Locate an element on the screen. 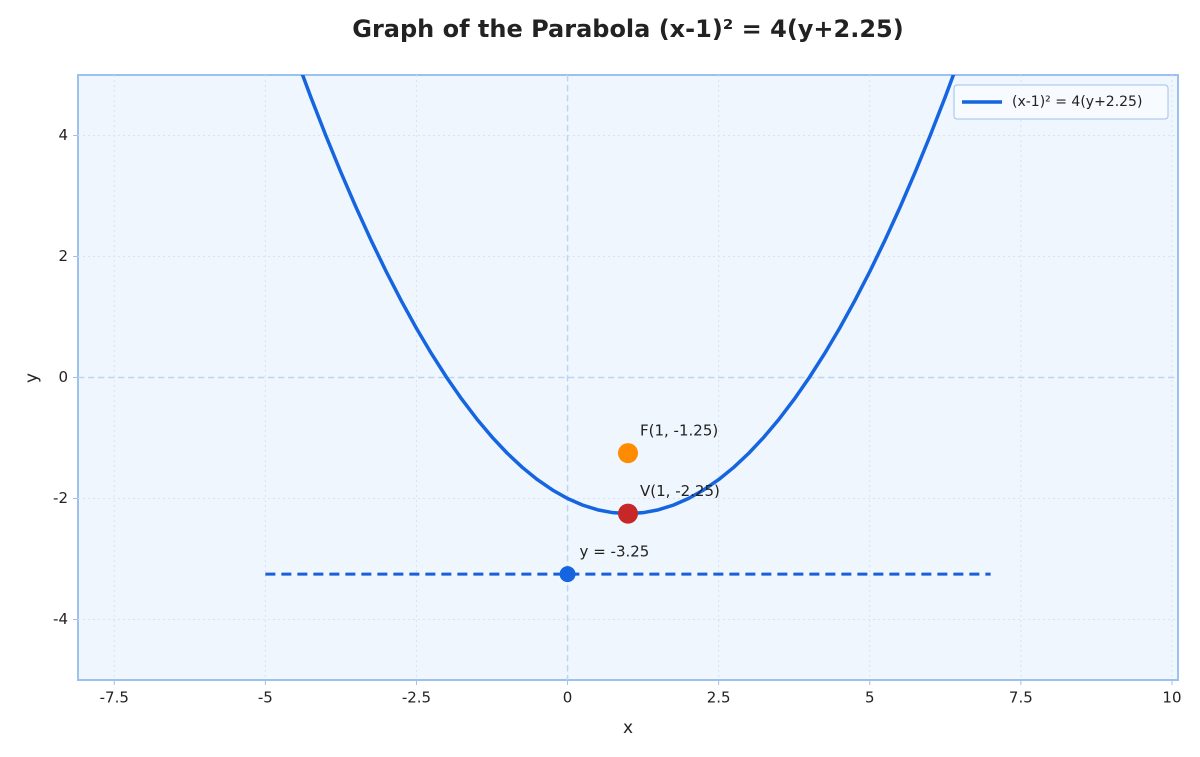 This screenshot has width=1200, height=757. legend-box is located at coordinates (1061, 102).